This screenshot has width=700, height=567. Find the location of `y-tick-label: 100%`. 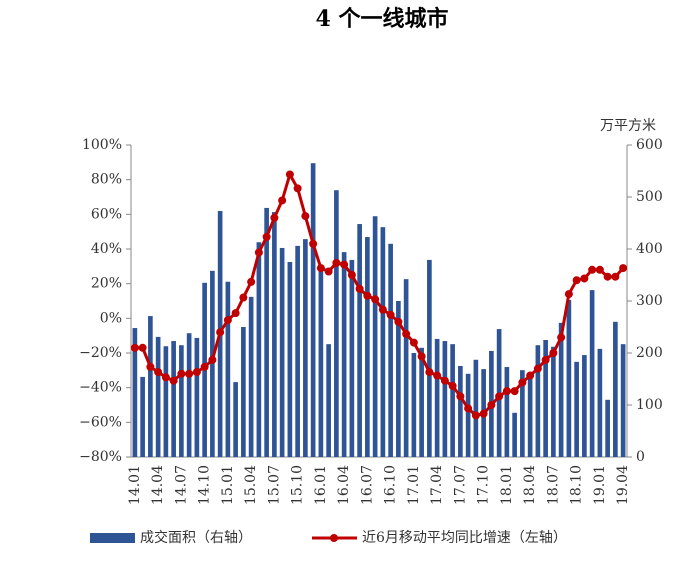

y-tick-label: 100% is located at coordinates (102, 145).